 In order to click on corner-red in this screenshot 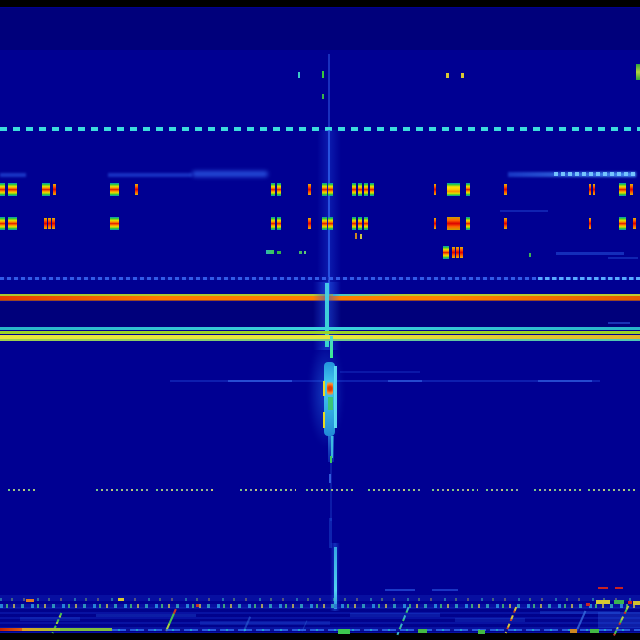, I will do `click(630, 602)`.